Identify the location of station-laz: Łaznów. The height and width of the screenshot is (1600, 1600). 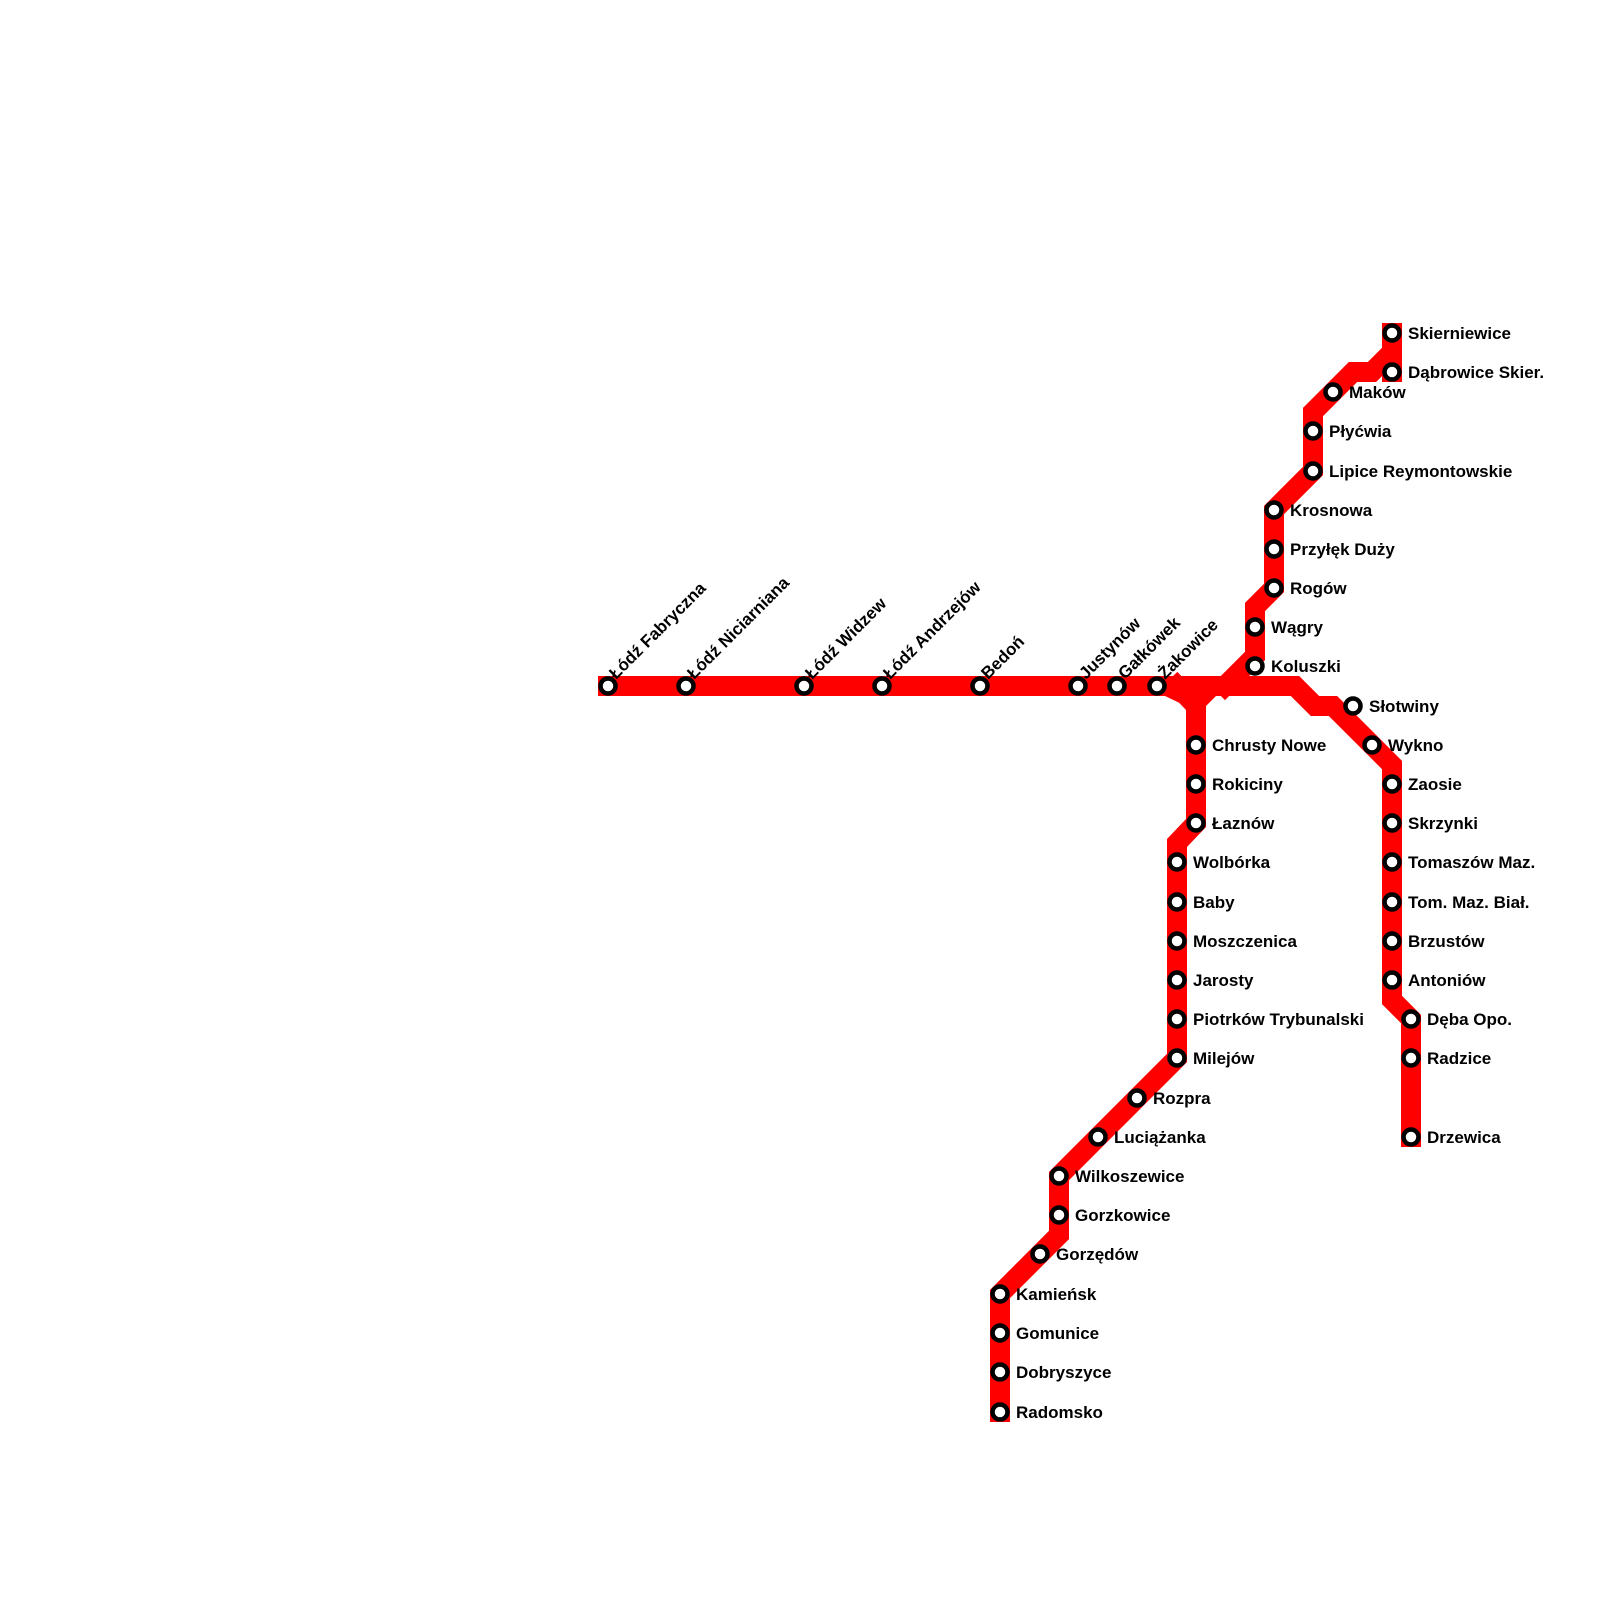
(1231, 823).